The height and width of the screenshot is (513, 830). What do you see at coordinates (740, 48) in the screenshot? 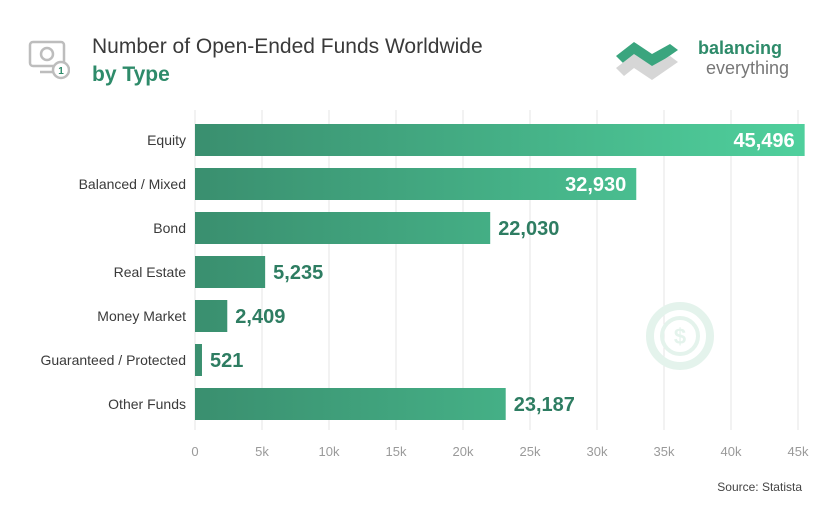
I see `logo-text-primary: balancing` at bounding box center [740, 48].